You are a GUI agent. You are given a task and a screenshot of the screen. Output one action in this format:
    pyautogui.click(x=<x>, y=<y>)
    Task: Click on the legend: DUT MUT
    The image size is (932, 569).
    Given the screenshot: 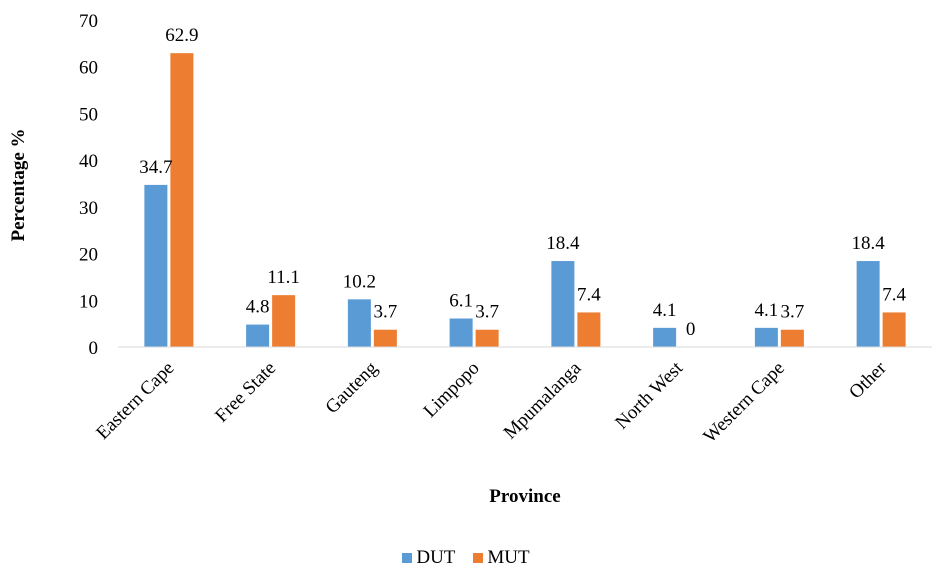 What is the action you would take?
    pyautogui.click(x=466, y=558)
    